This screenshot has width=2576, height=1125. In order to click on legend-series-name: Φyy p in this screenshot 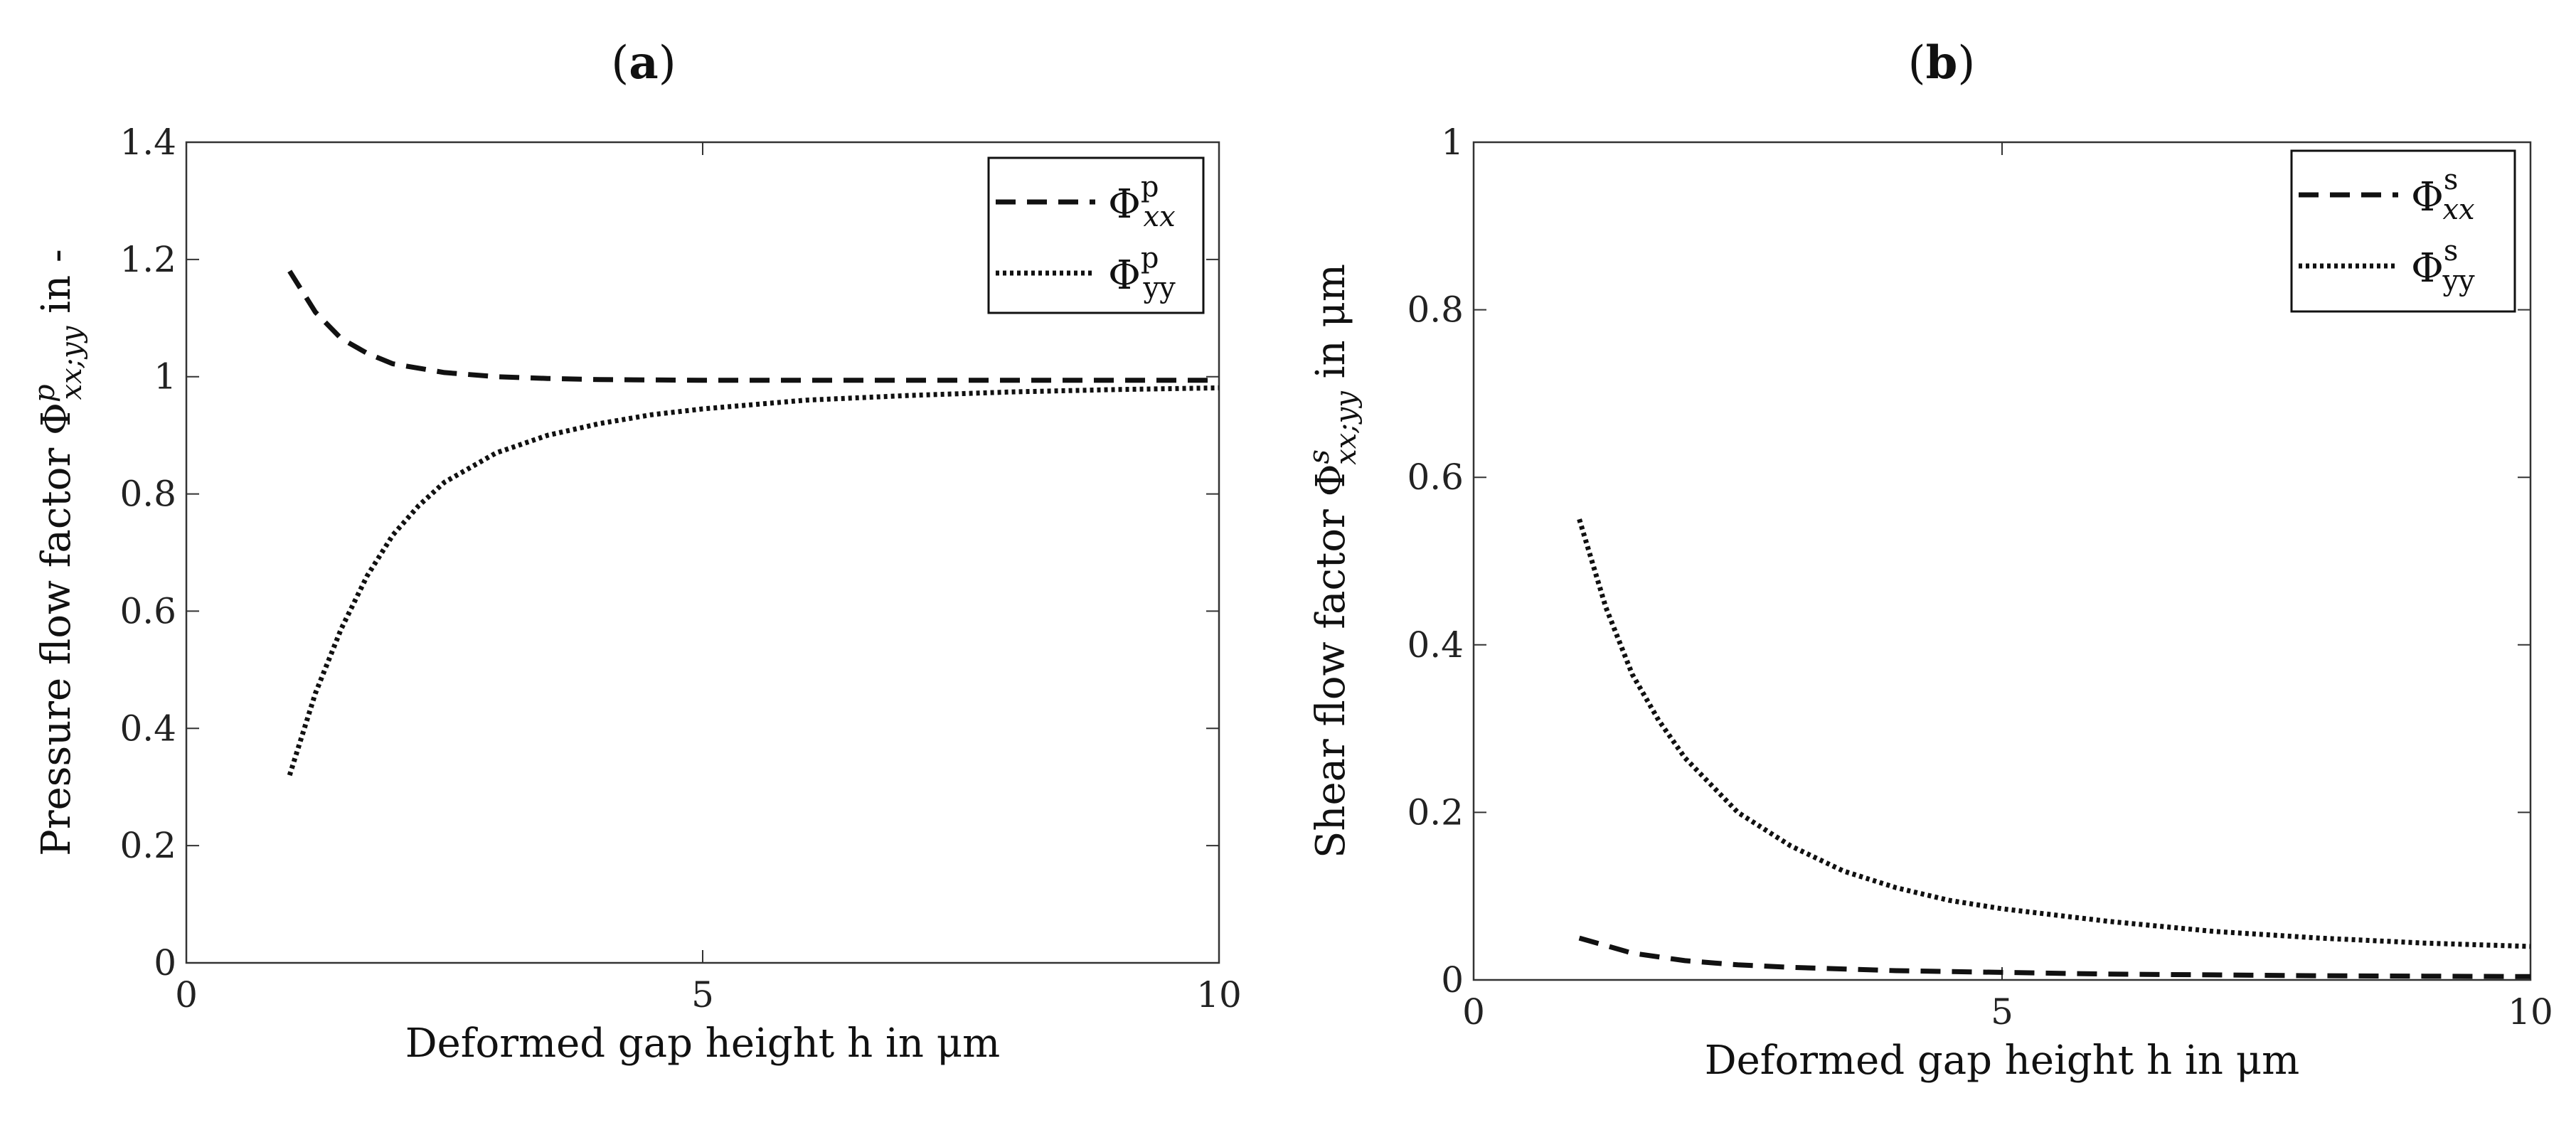, I will do `click(1166, 267)`.